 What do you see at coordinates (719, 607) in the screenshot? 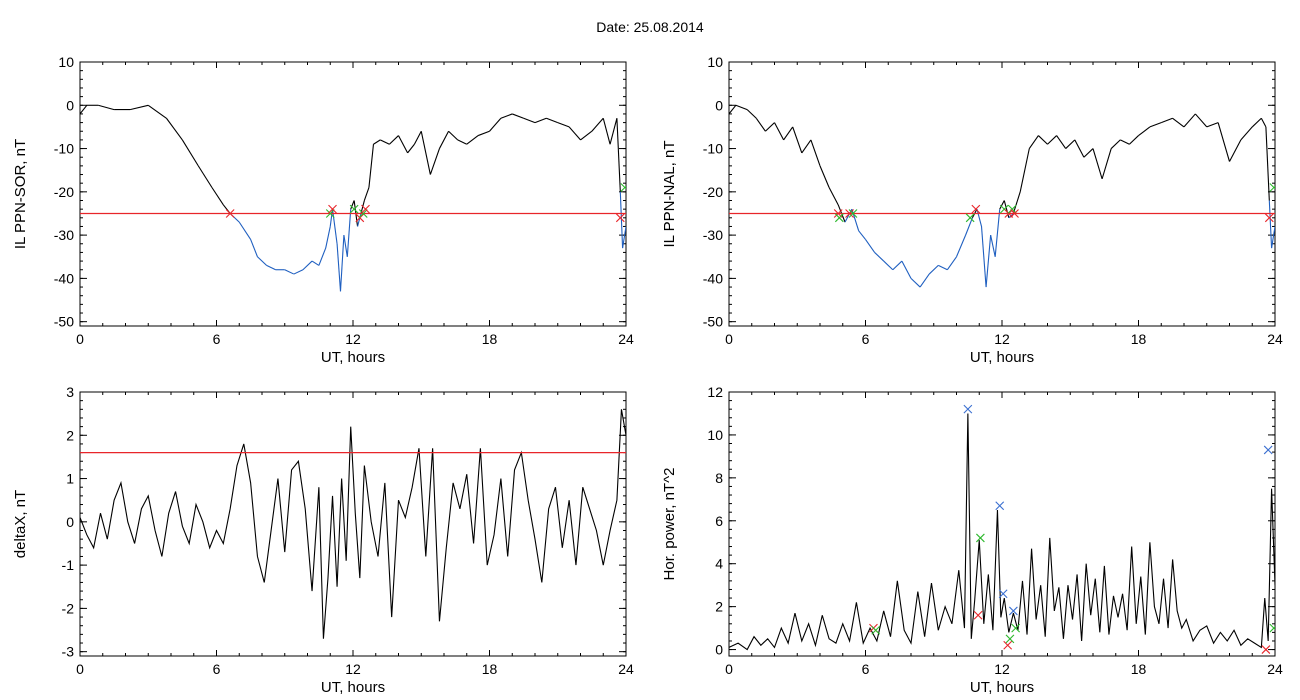
I see `y-tick-label: 2` at bounding box center [719, 607].